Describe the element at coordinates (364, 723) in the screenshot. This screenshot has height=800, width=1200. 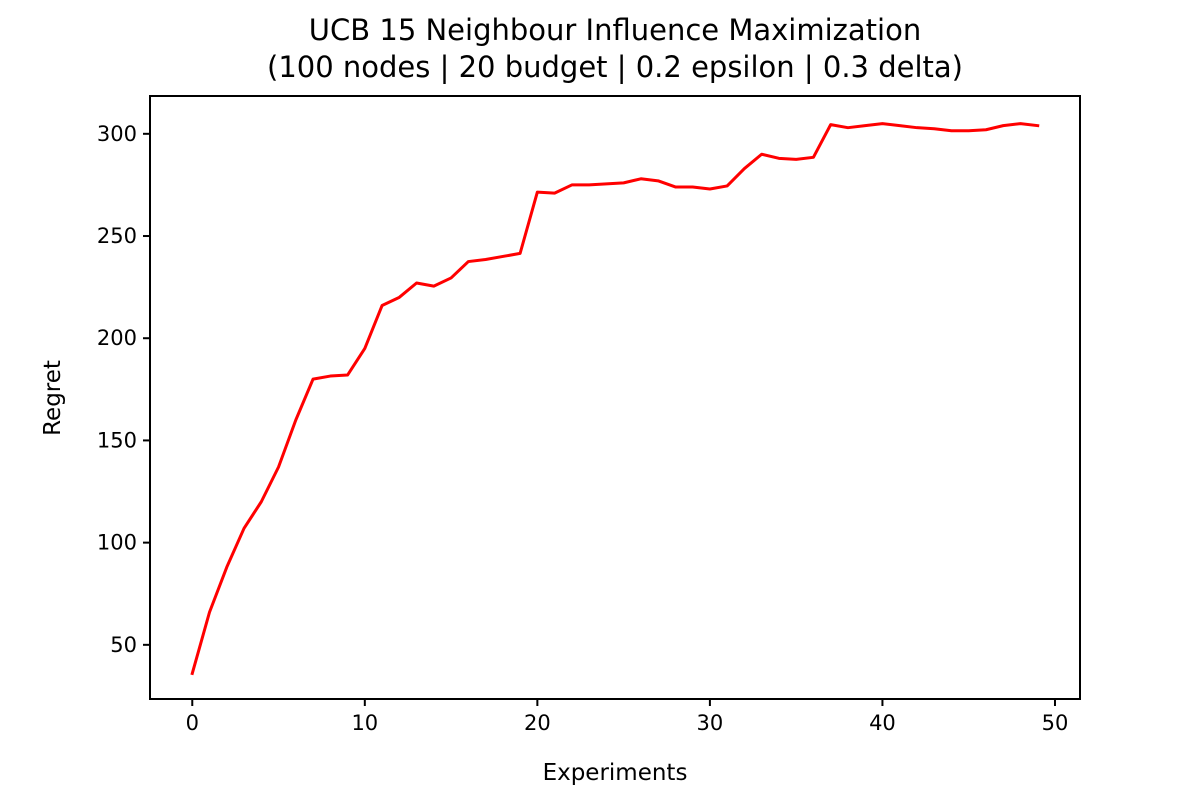
I see `x-tick-label: 10` at that location.